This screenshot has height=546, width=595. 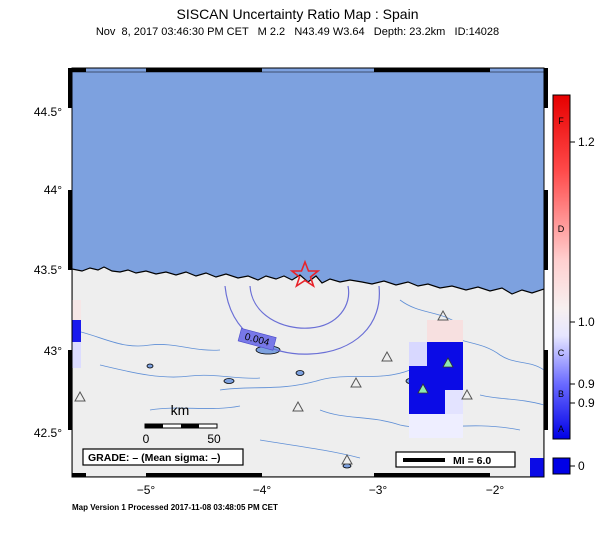 I want to click on contour-label-bg, so click(x=257, y=339).